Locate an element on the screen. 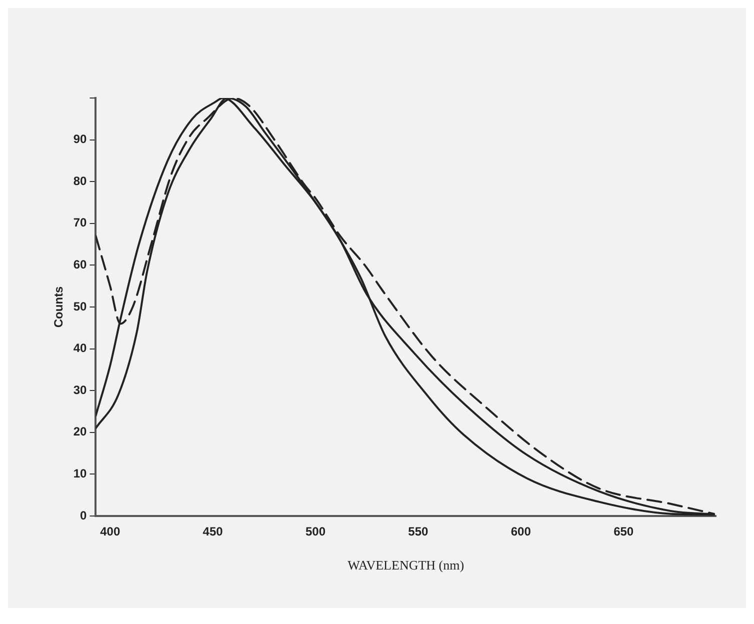  y-tick-label: 40 is located at coordinates (80, 348).